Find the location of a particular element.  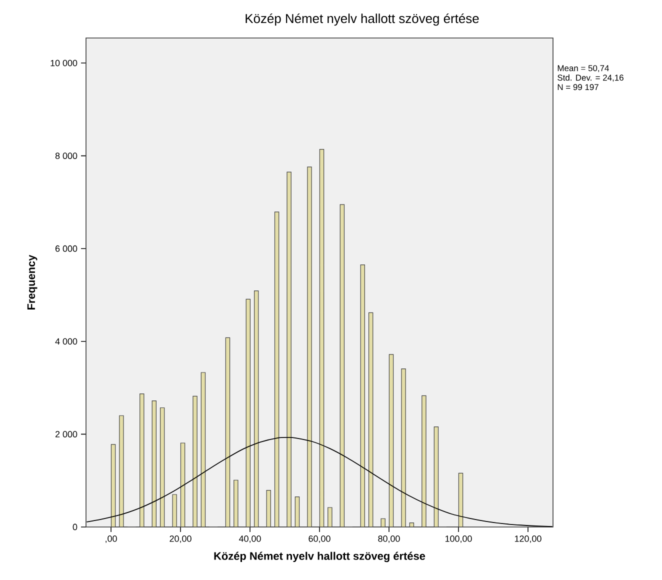

y-tick-label: 0 is located at coordinates (75, 527).